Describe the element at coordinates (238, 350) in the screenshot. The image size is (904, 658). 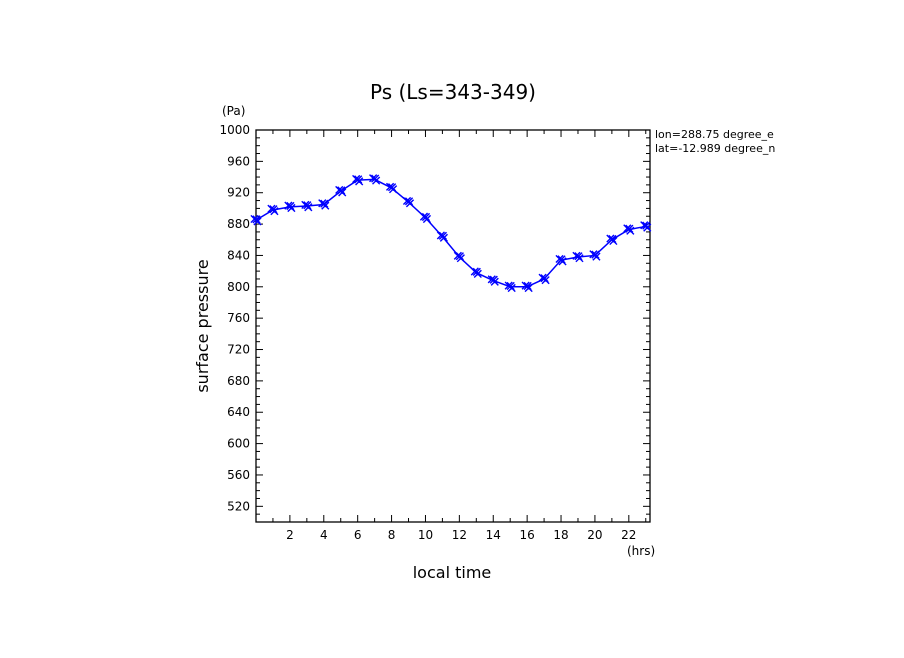
I see `y-tick-label: 720` at that location.